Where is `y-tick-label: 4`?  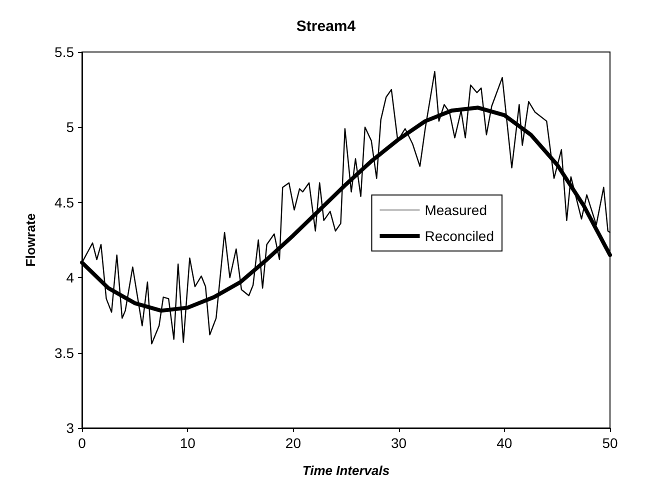 y-tick-label: 4 is located at coordinates (70, 278).